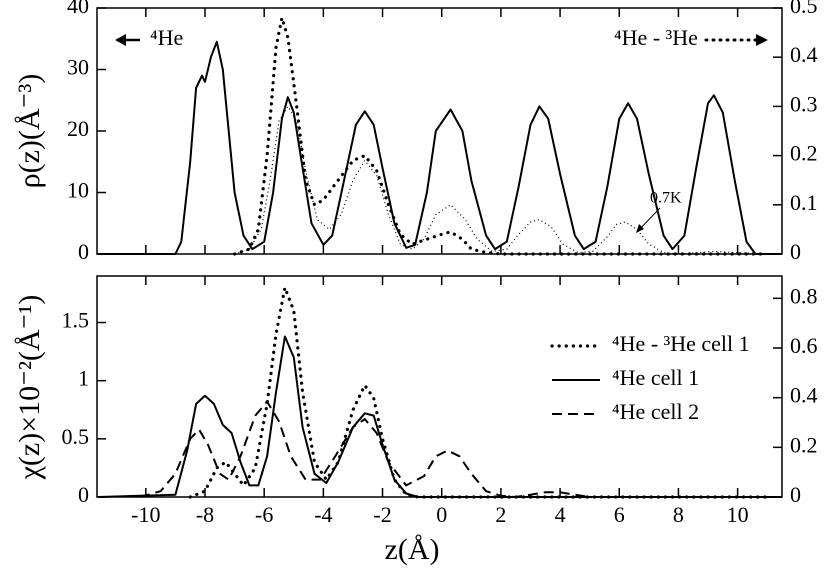 The height and width of the screenshot is (574, 830). Describe the element at coordinates (560, 514) in the screenshot. I see `x-tick-label: 4` at that location.